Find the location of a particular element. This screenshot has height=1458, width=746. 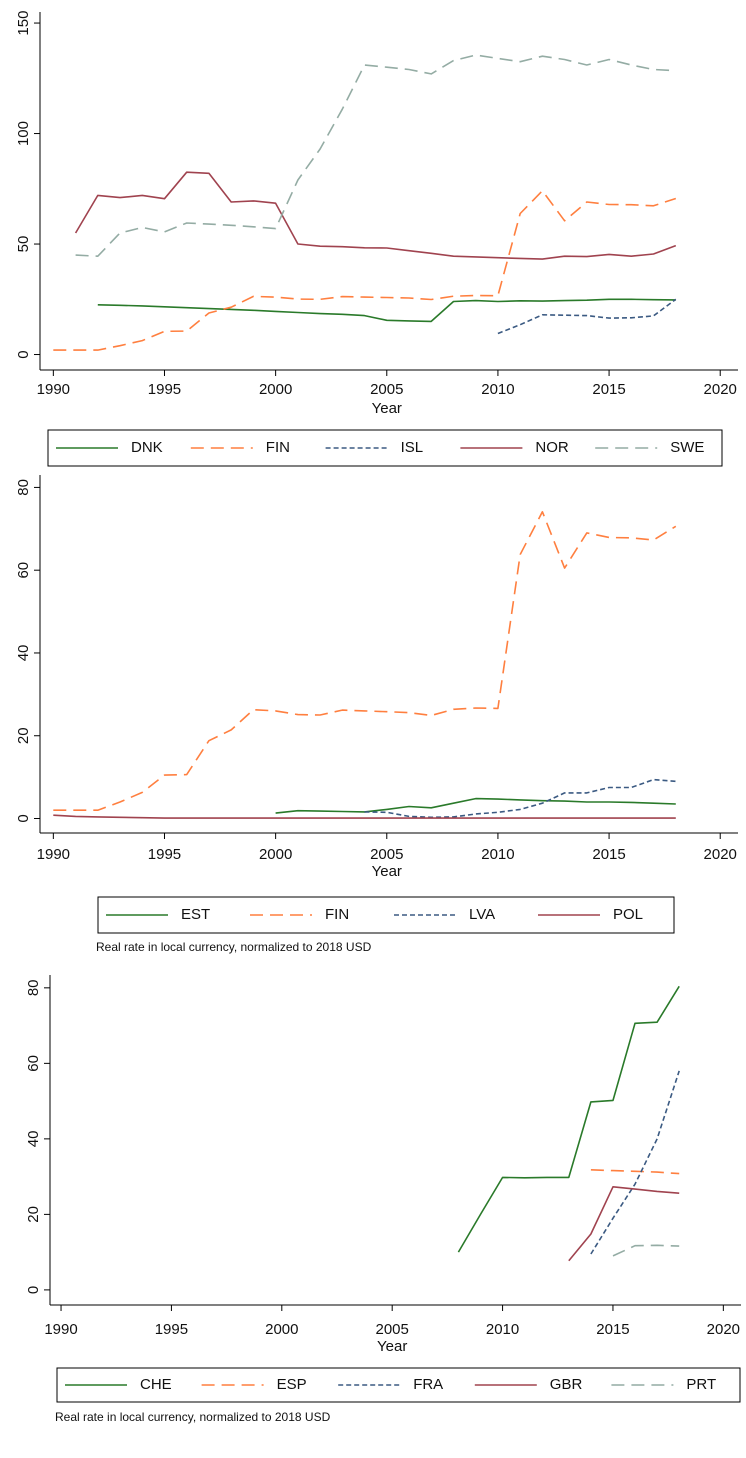

legend-label: POL is located at coordinates (628, 914).